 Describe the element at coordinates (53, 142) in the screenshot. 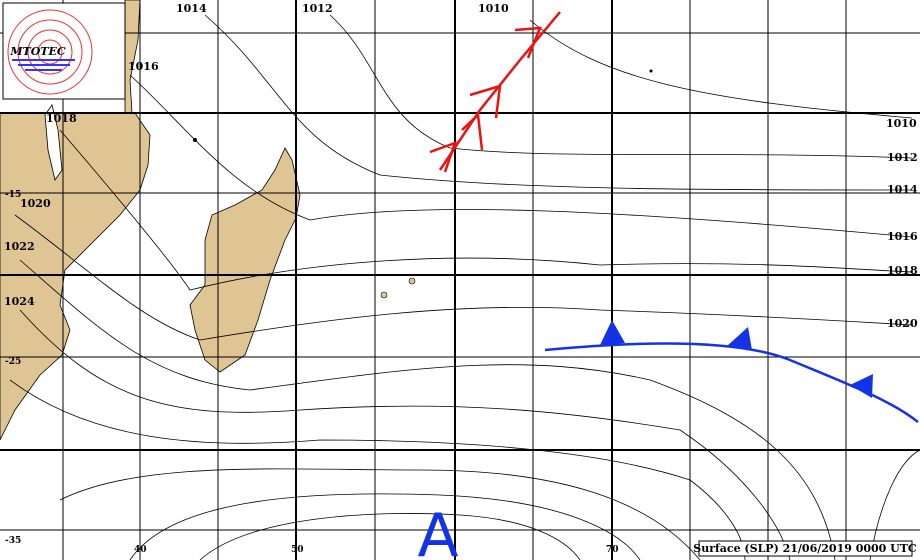

I see `lake` at that location.